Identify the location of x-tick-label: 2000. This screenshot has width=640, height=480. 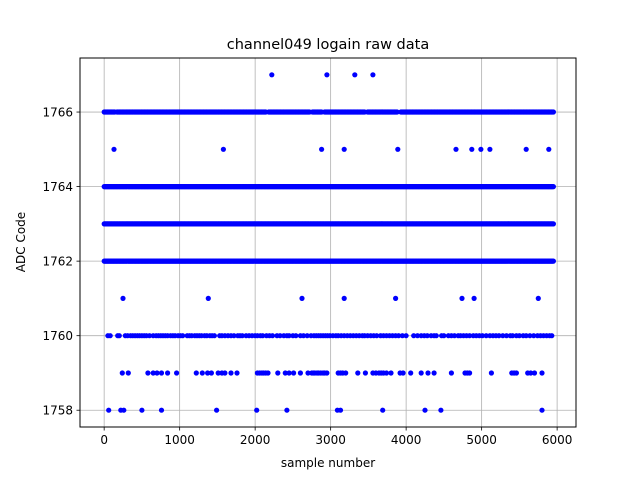
(255, 440).